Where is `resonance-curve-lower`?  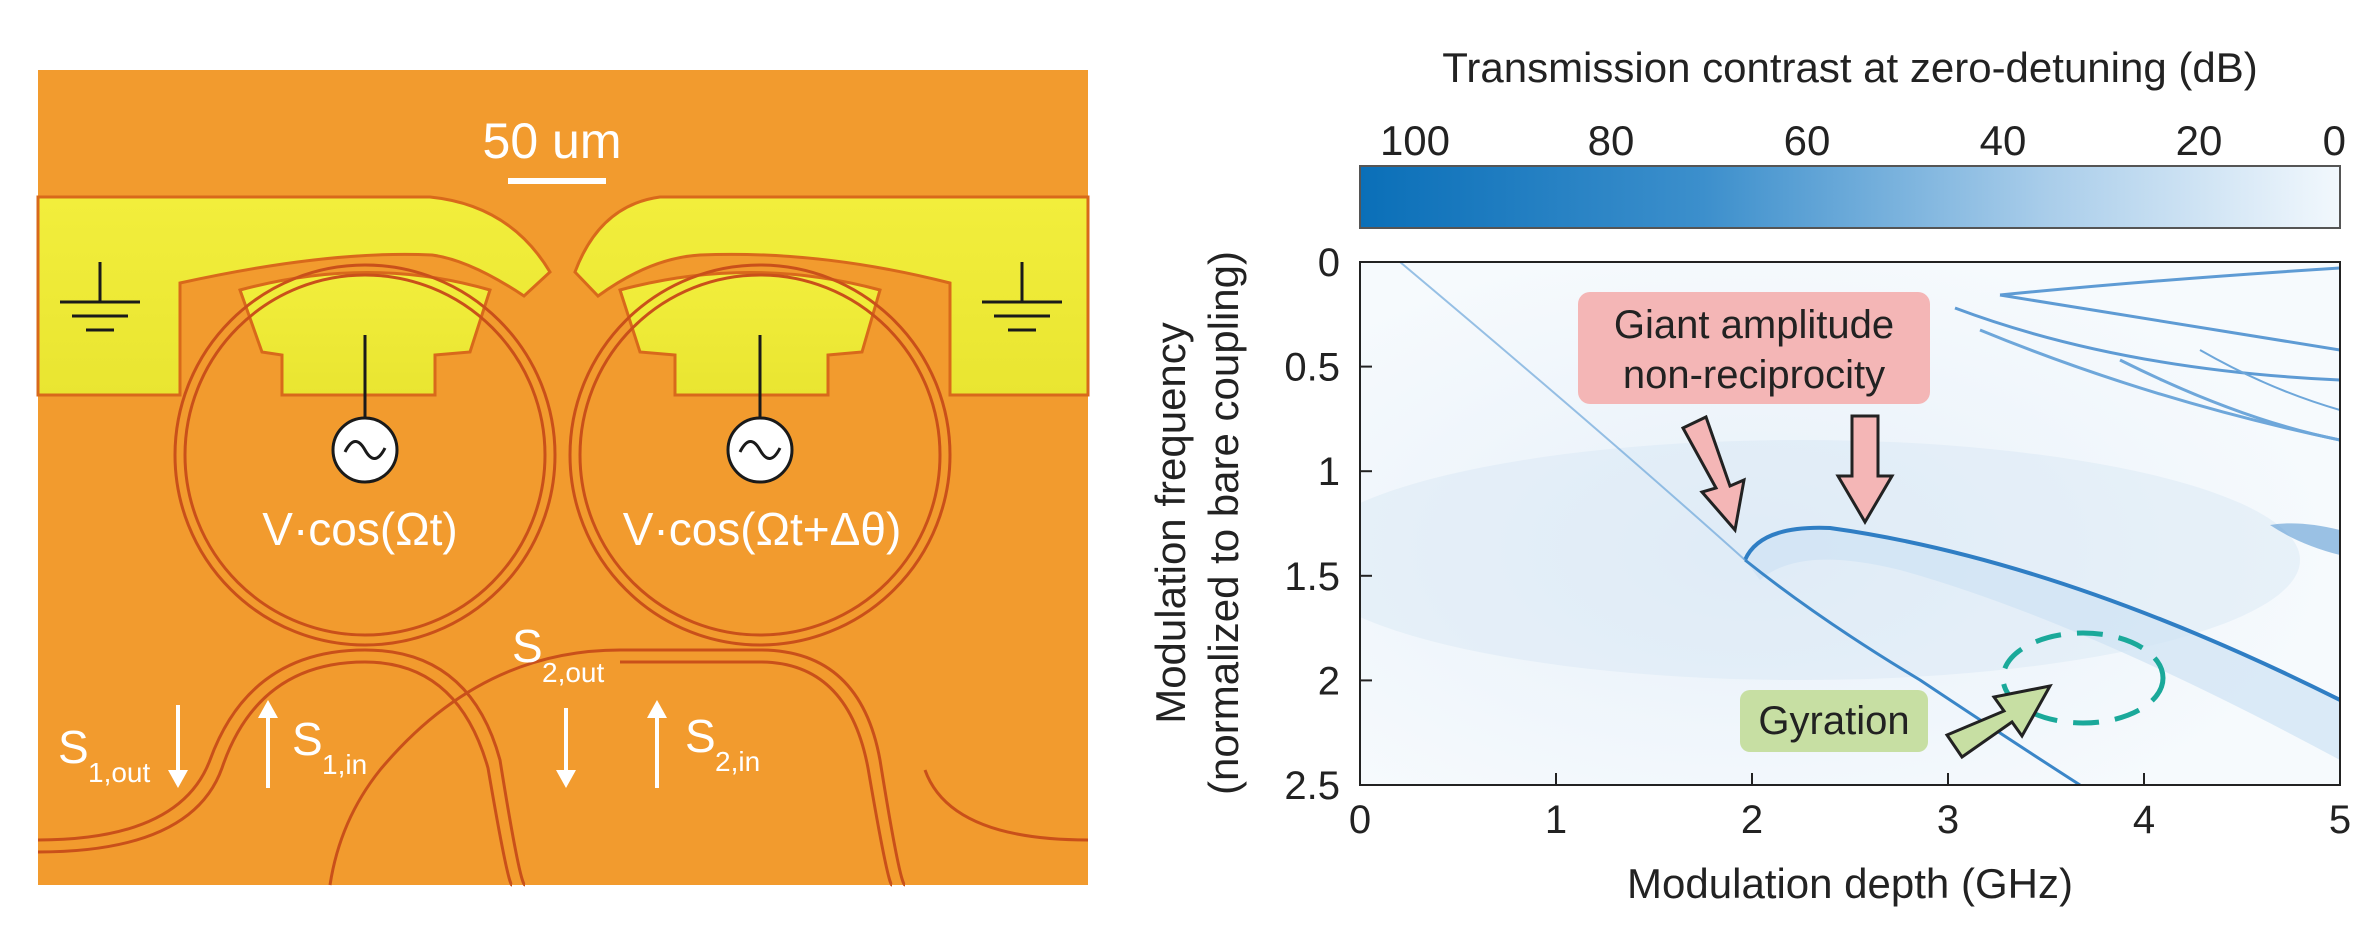 resonance-curve-lower is located at coordinates (1912, 671).